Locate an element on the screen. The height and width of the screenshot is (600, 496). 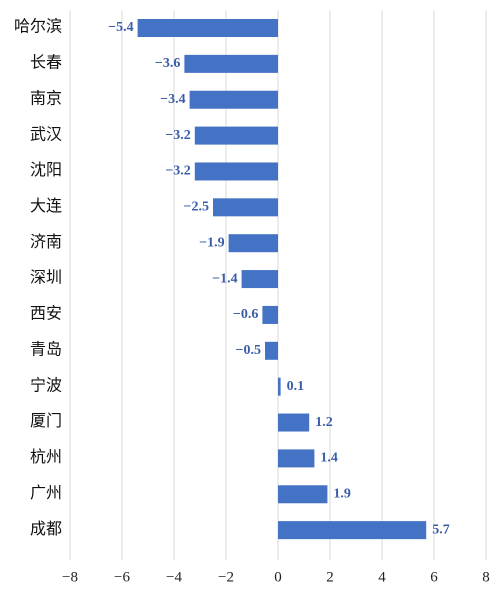
value-label: −0.6 is located at coordinates (245, 314).